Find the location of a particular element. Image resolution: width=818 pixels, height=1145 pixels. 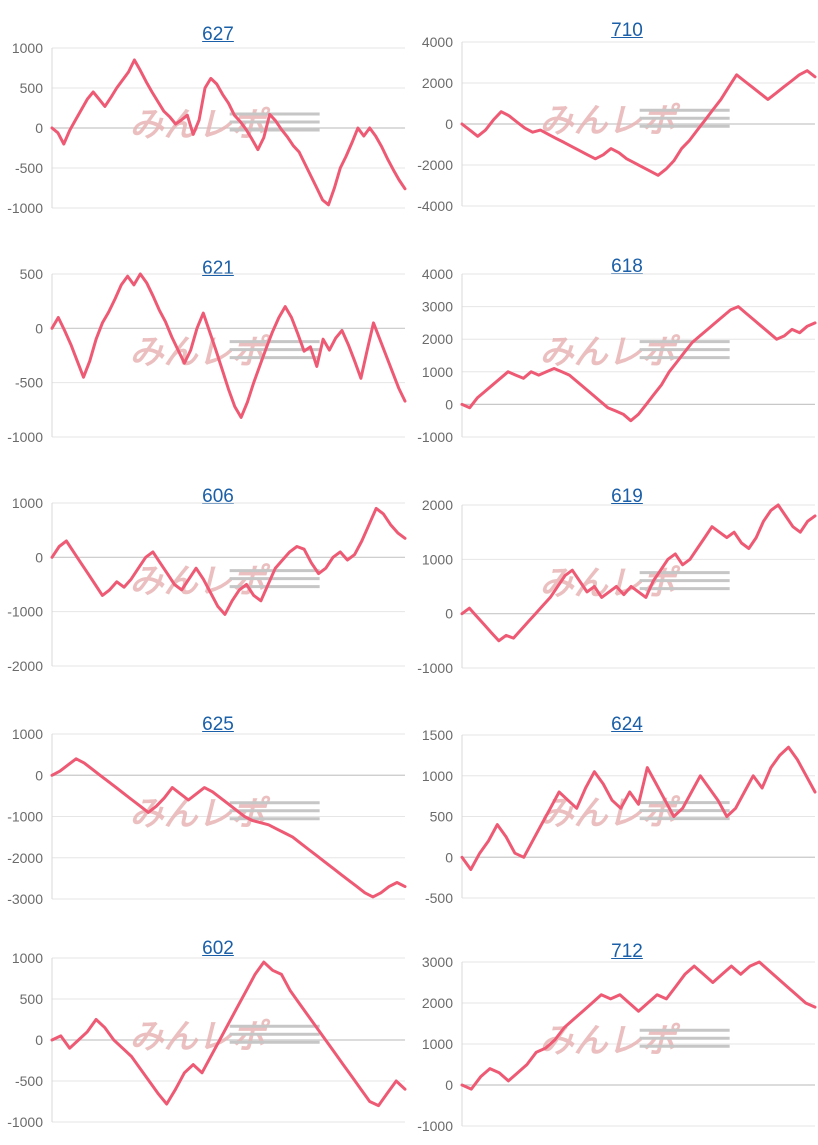

chart-618: 618 4000 3000 2000 1000 0 -1000 みんレポ is located at coordinates (614, 350).